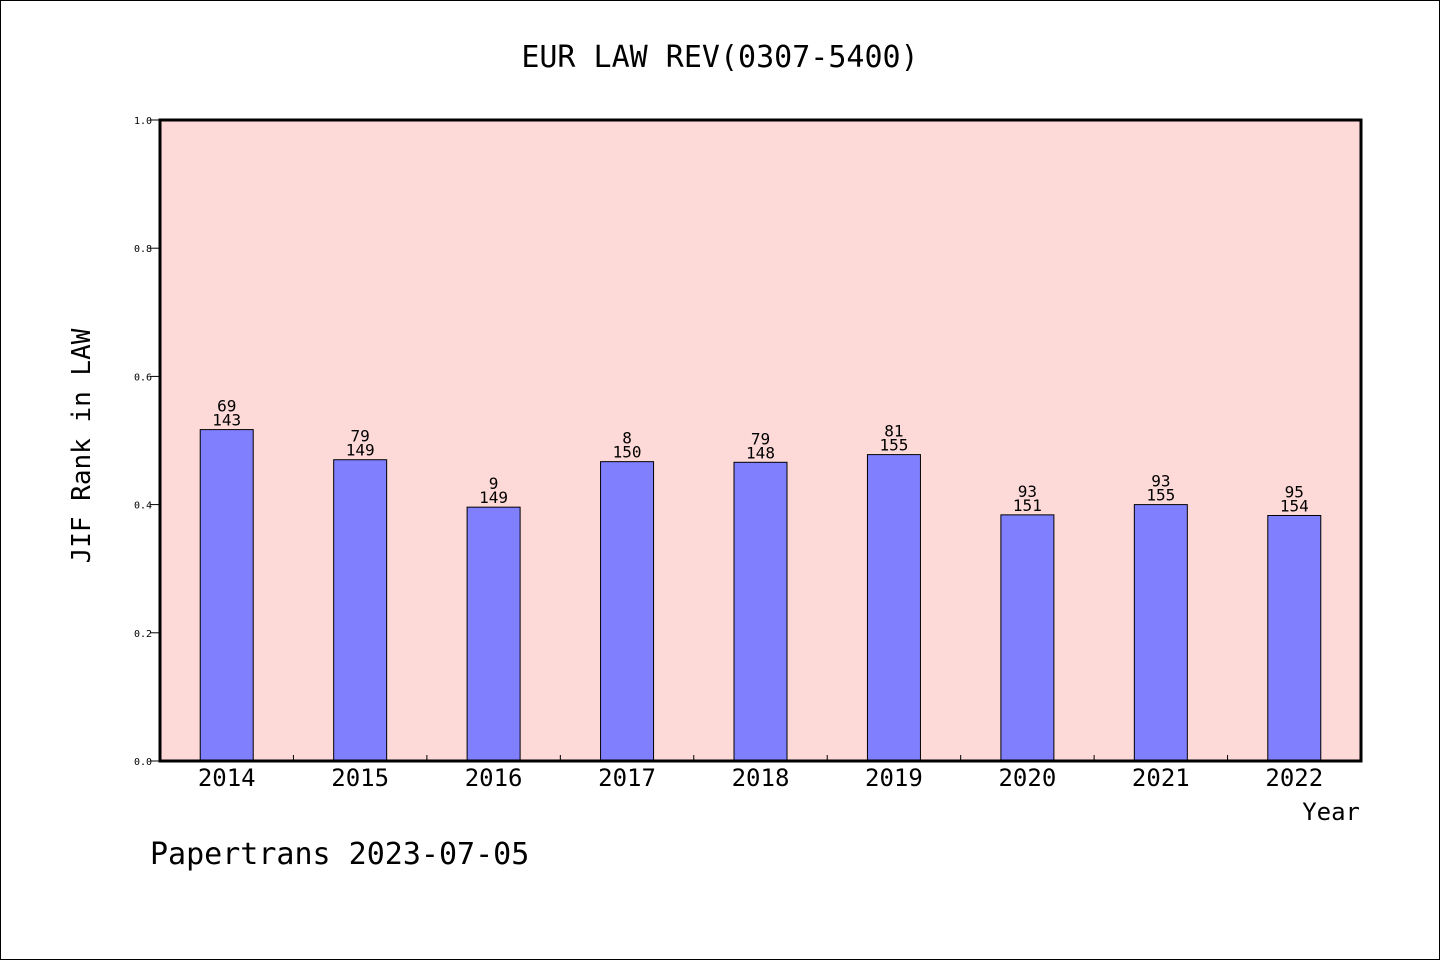  What do you see at coordinates (143, 762) in the screenshot?
I see `y-tick-label: 0.0` at bounding box center [143, 762].